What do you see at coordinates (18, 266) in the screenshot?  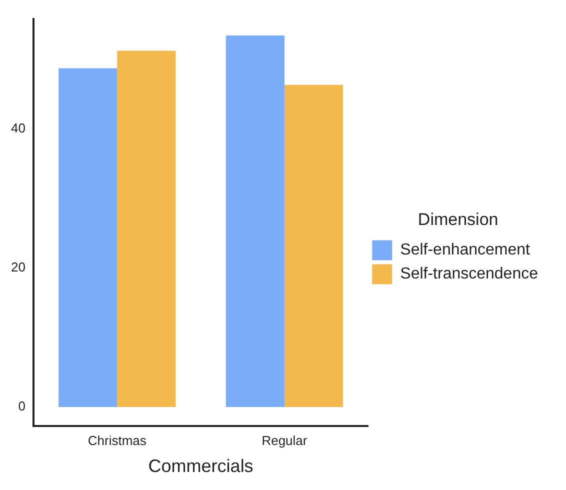 I see `y-tick-label: 20` at bounding box center [18, 266].